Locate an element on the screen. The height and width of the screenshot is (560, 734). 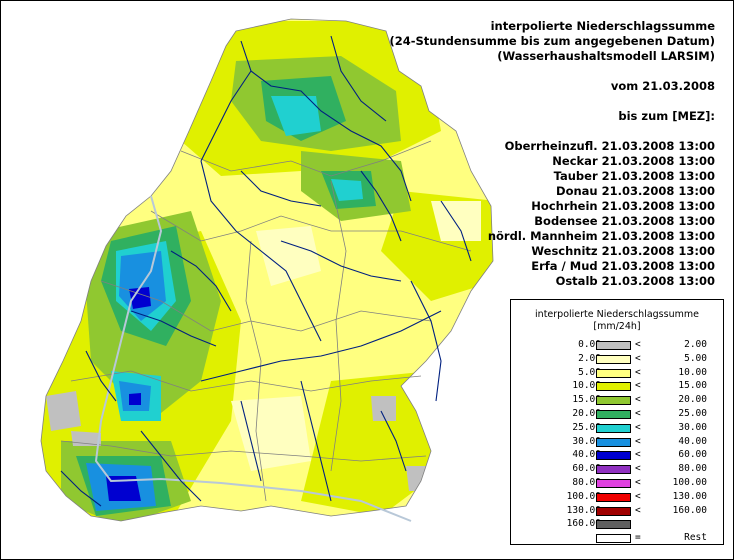
legend-from: 15.00 is located at coordinates (586, 400).